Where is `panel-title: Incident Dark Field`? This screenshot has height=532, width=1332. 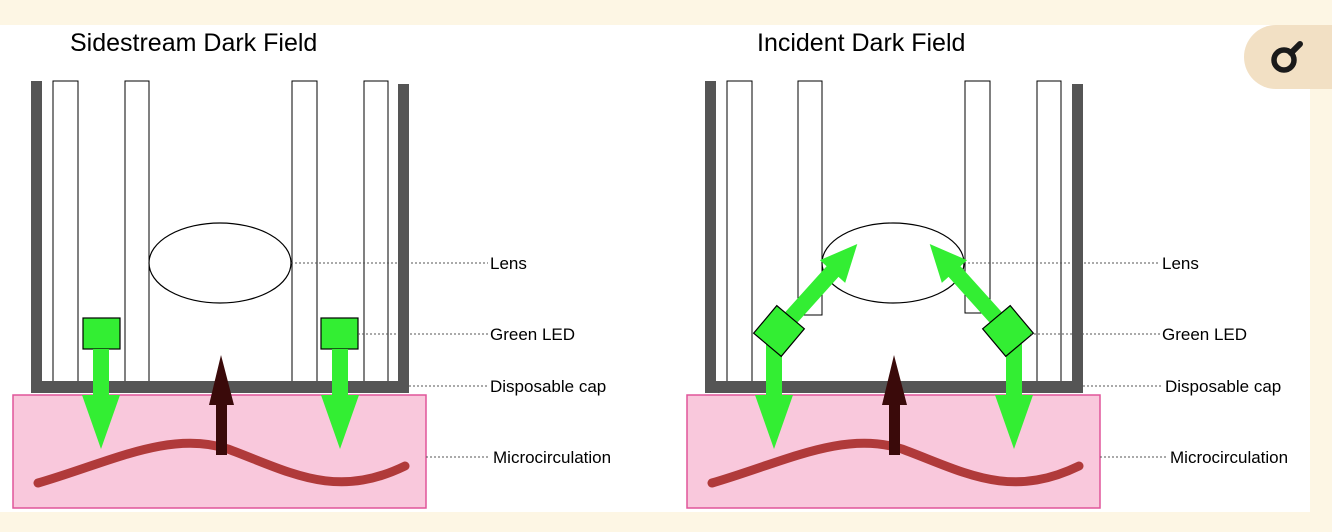
panel-title: Incident Dark Field is located at coordinates (861, 43).